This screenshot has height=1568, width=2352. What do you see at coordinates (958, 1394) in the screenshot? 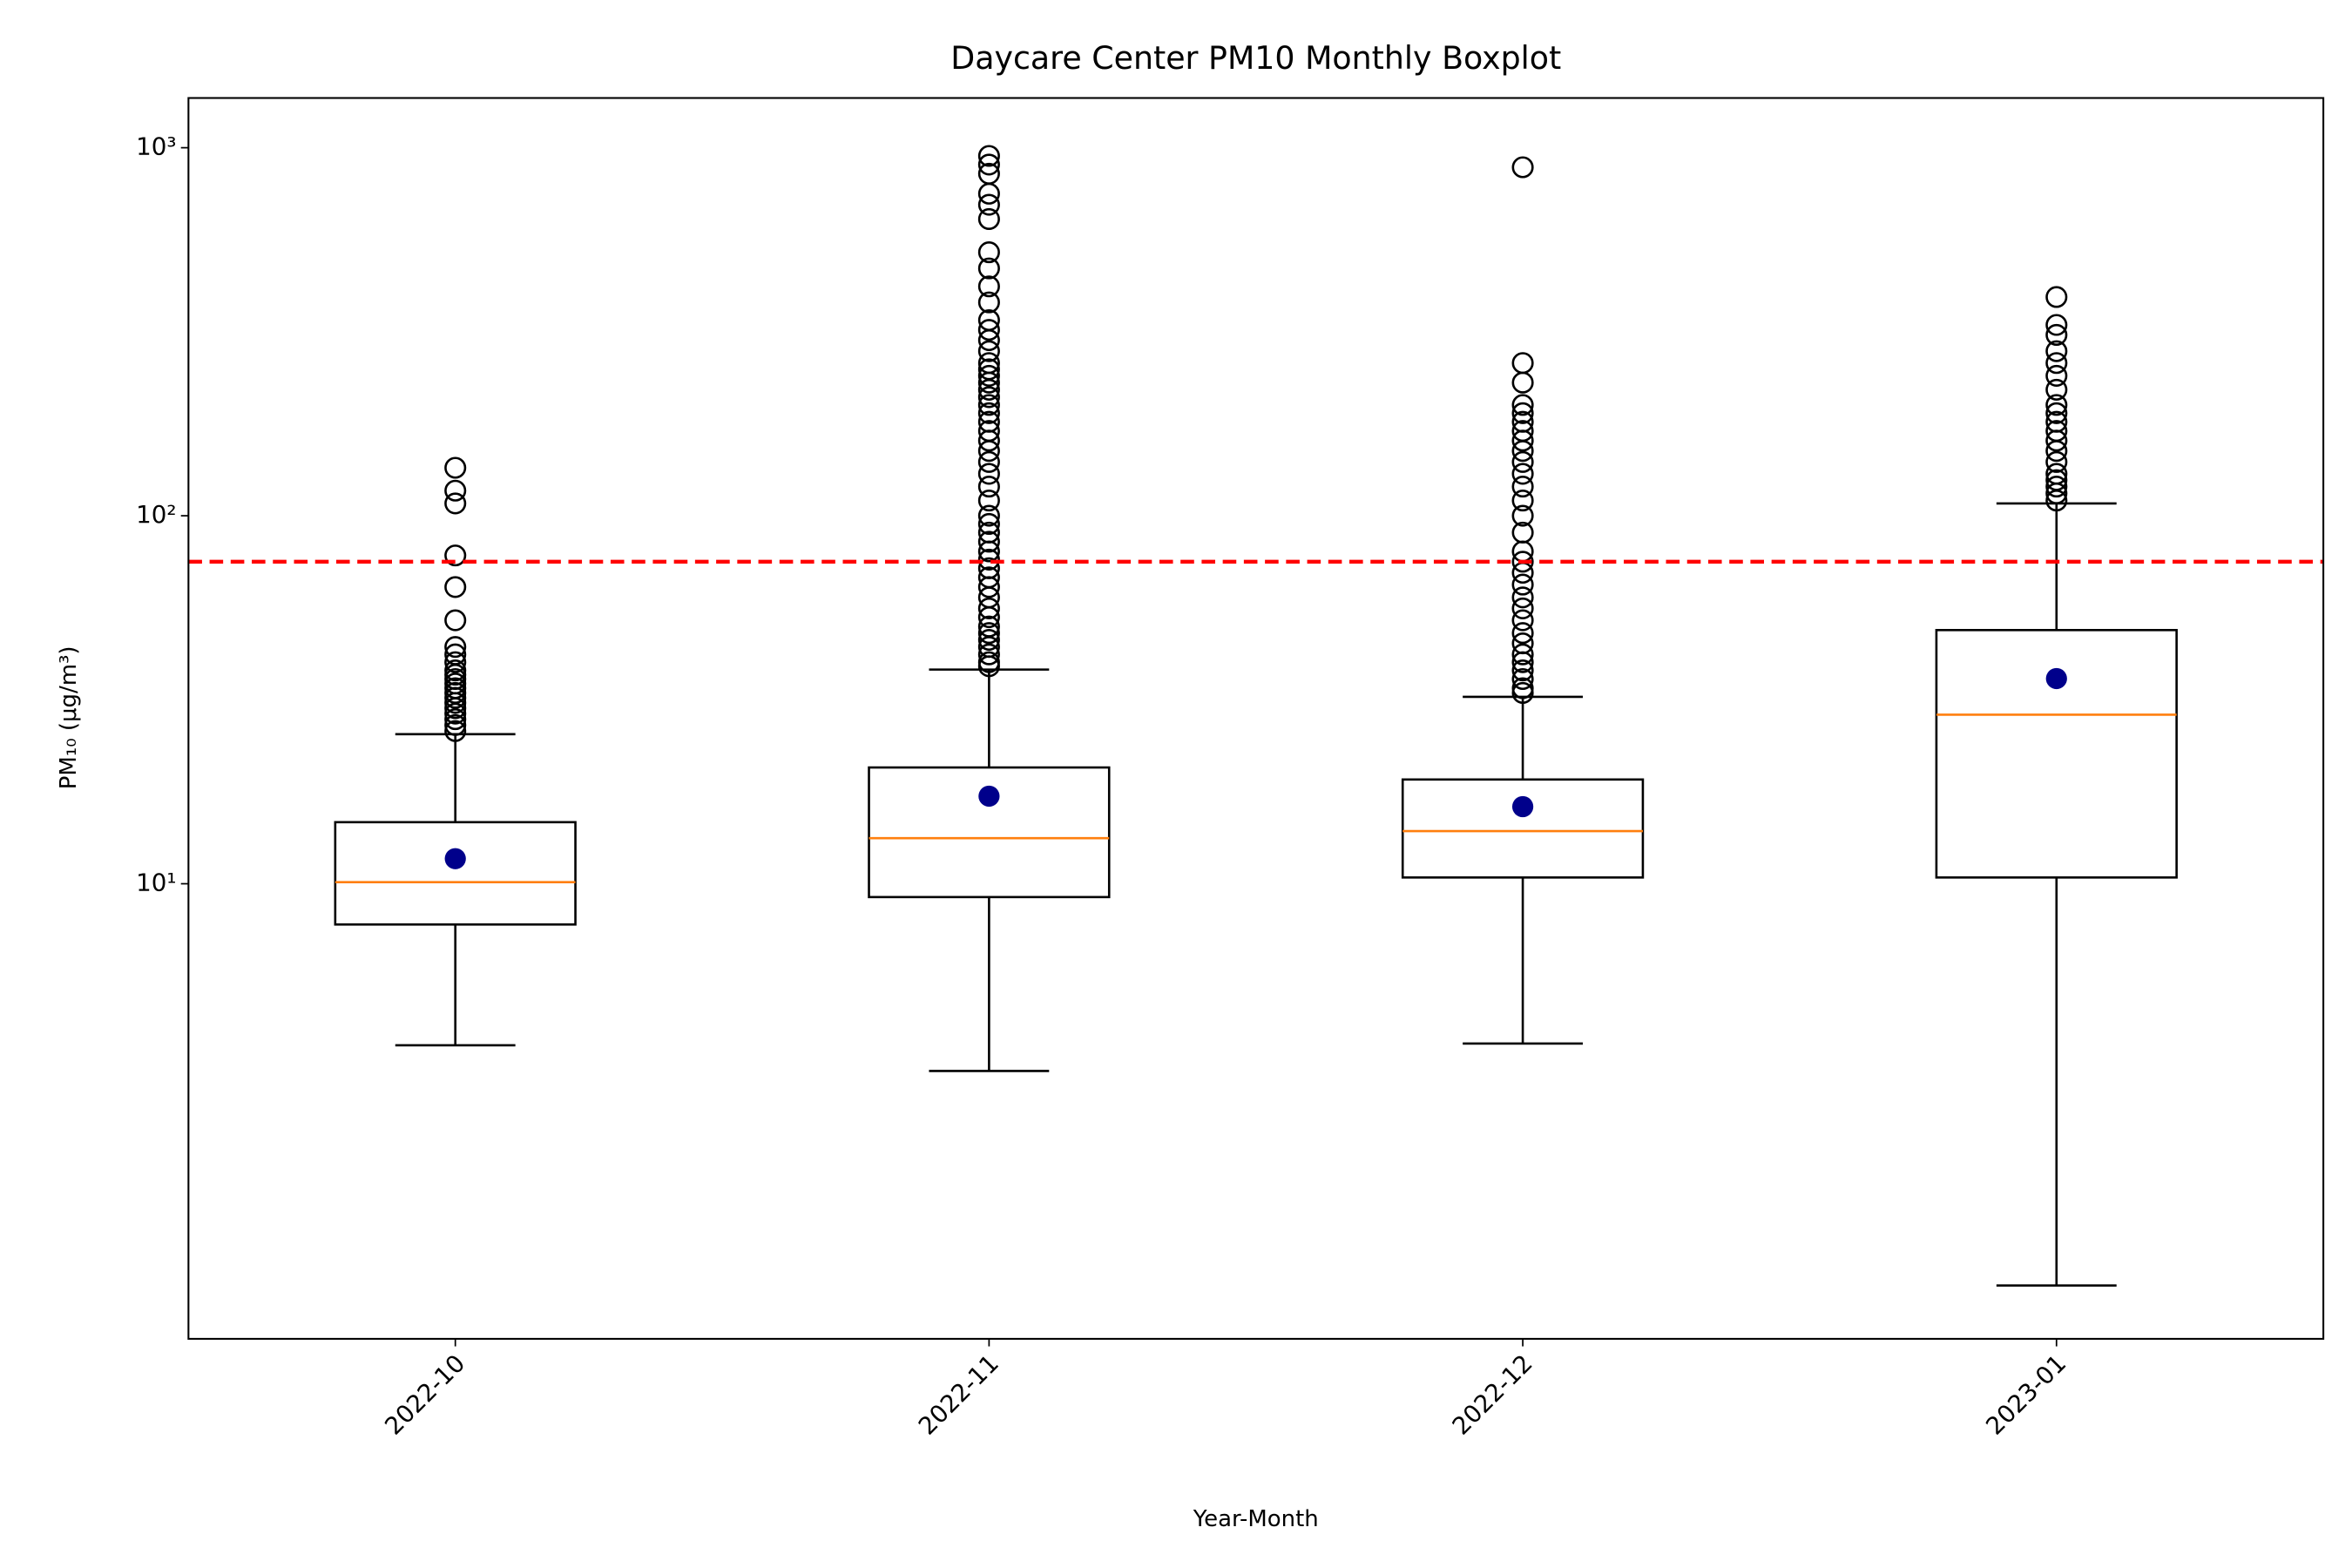
I see `x-tick-label: 2022-11` at bounding box center [958, 1394].